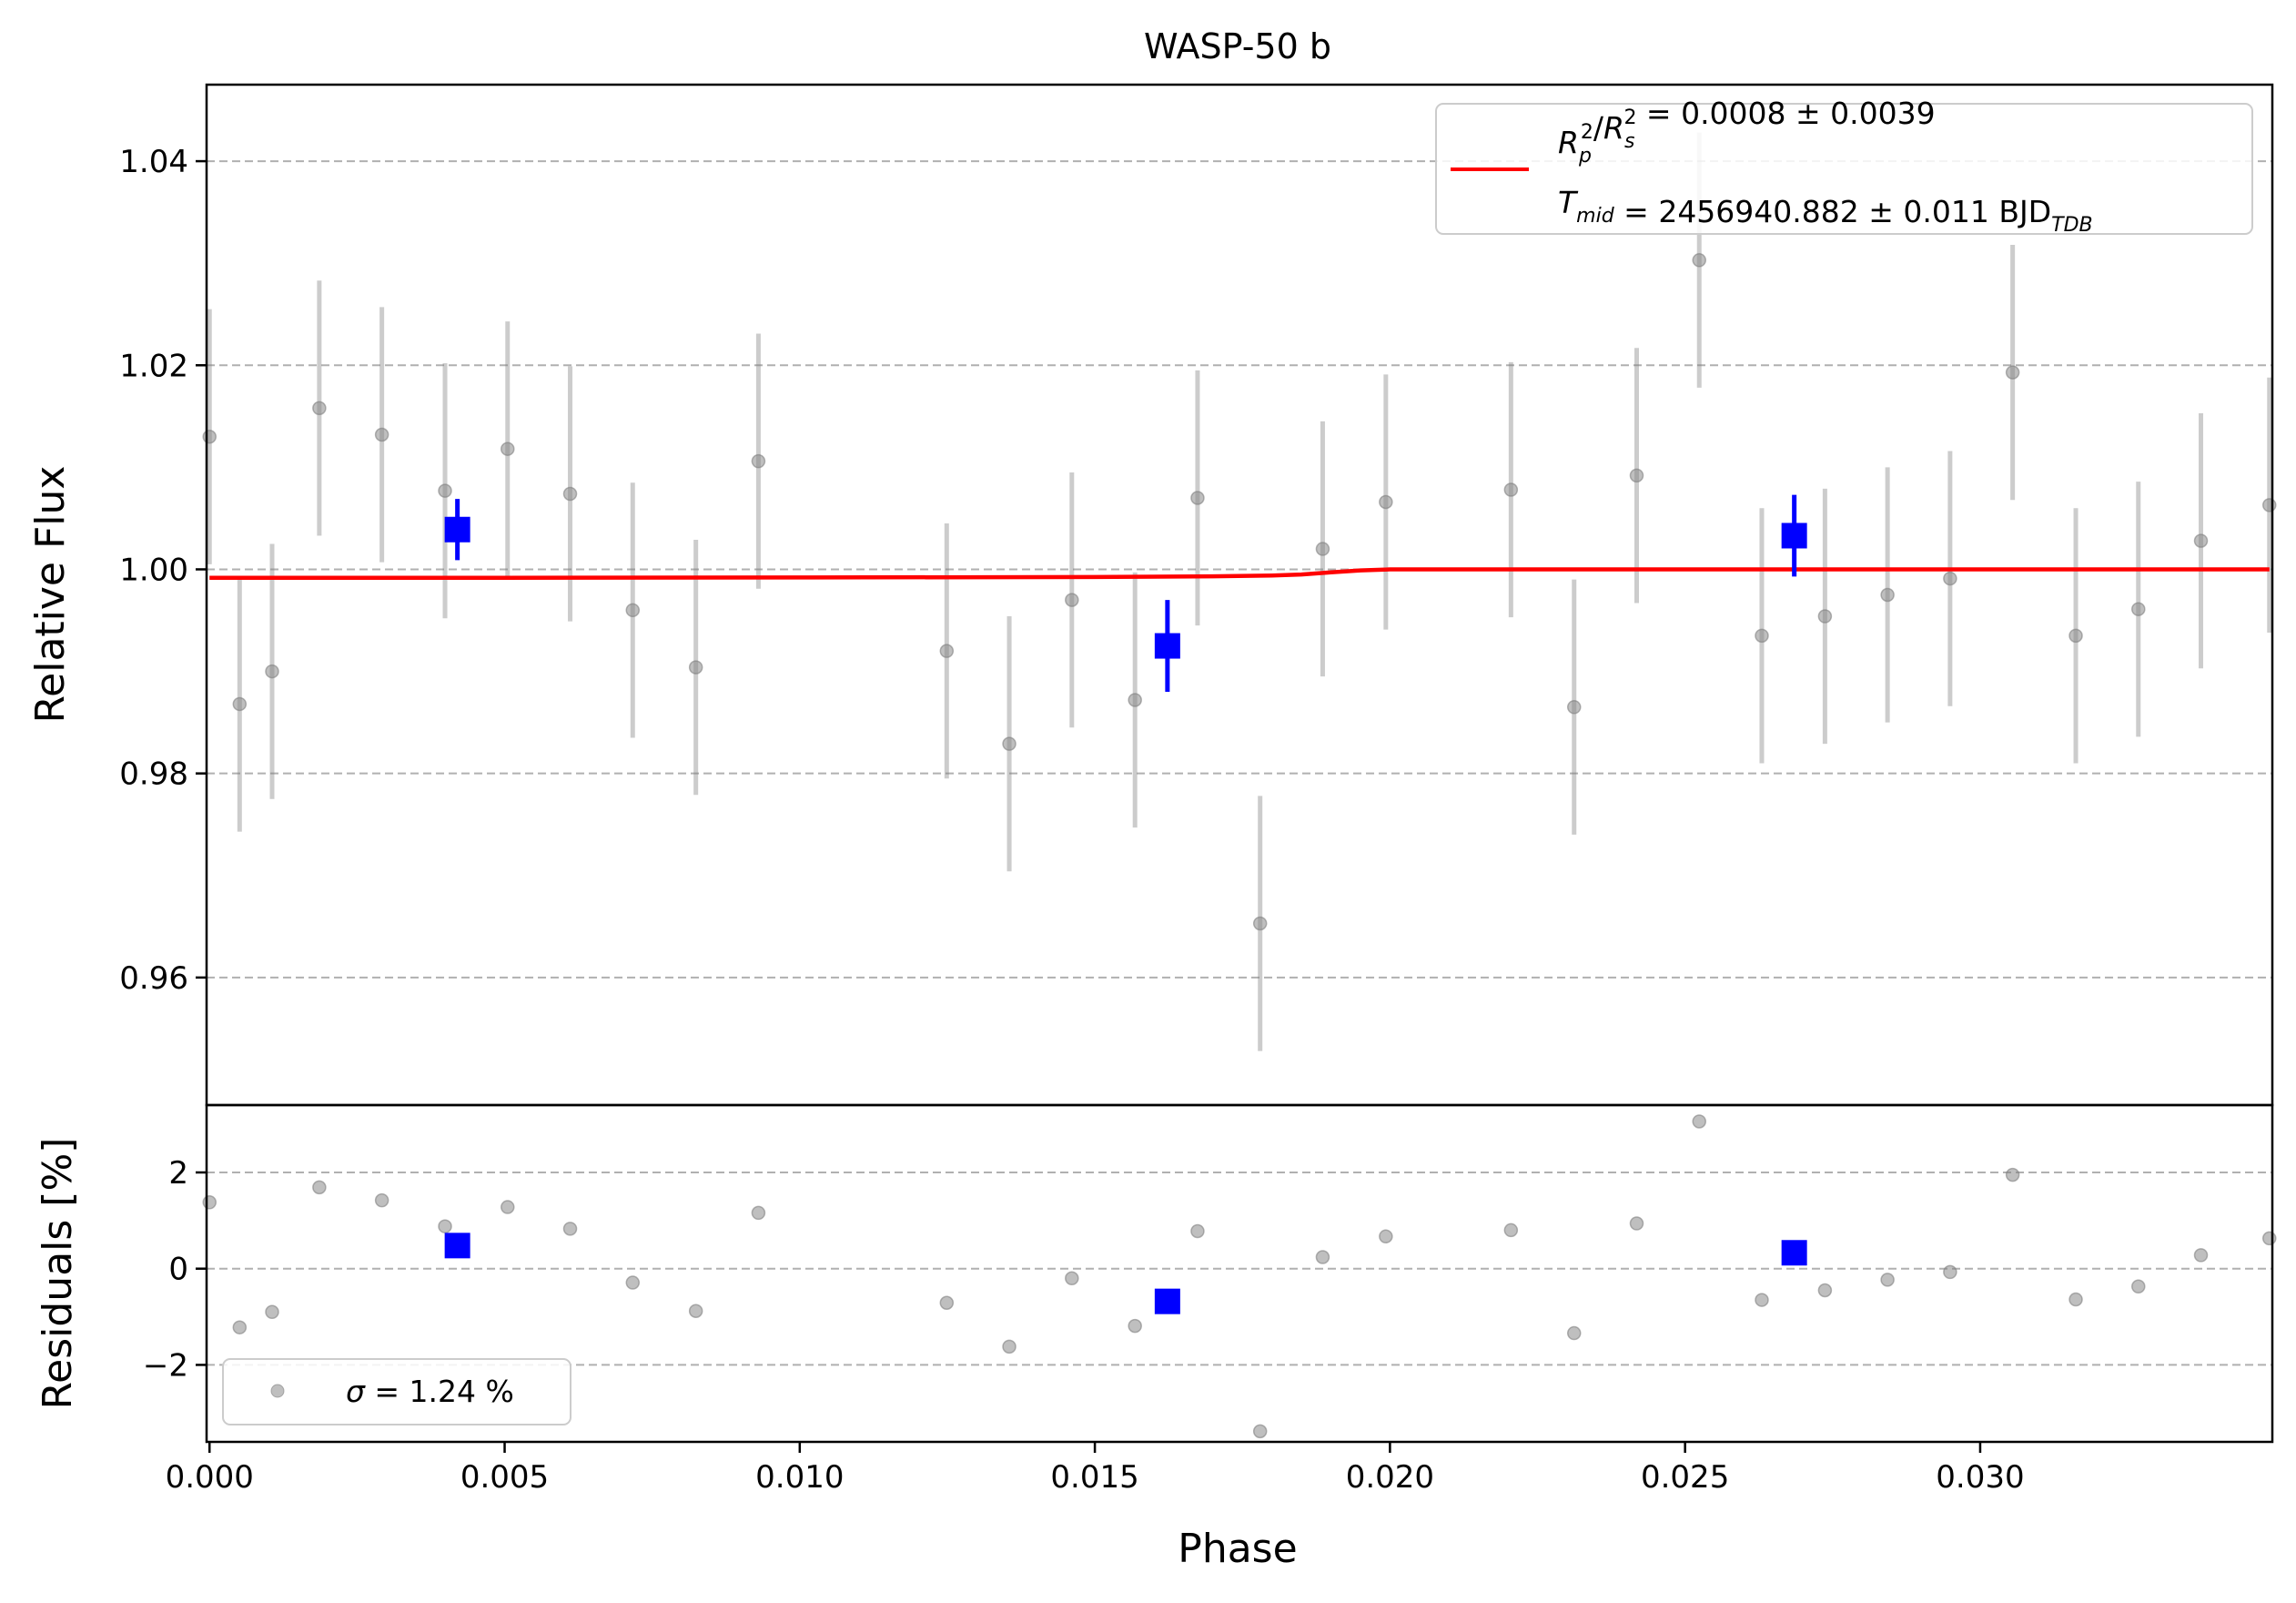  Describe the element at coordinates (1238, 1549) in the screenshot. I see `x-axis-label: Phase` at that location.